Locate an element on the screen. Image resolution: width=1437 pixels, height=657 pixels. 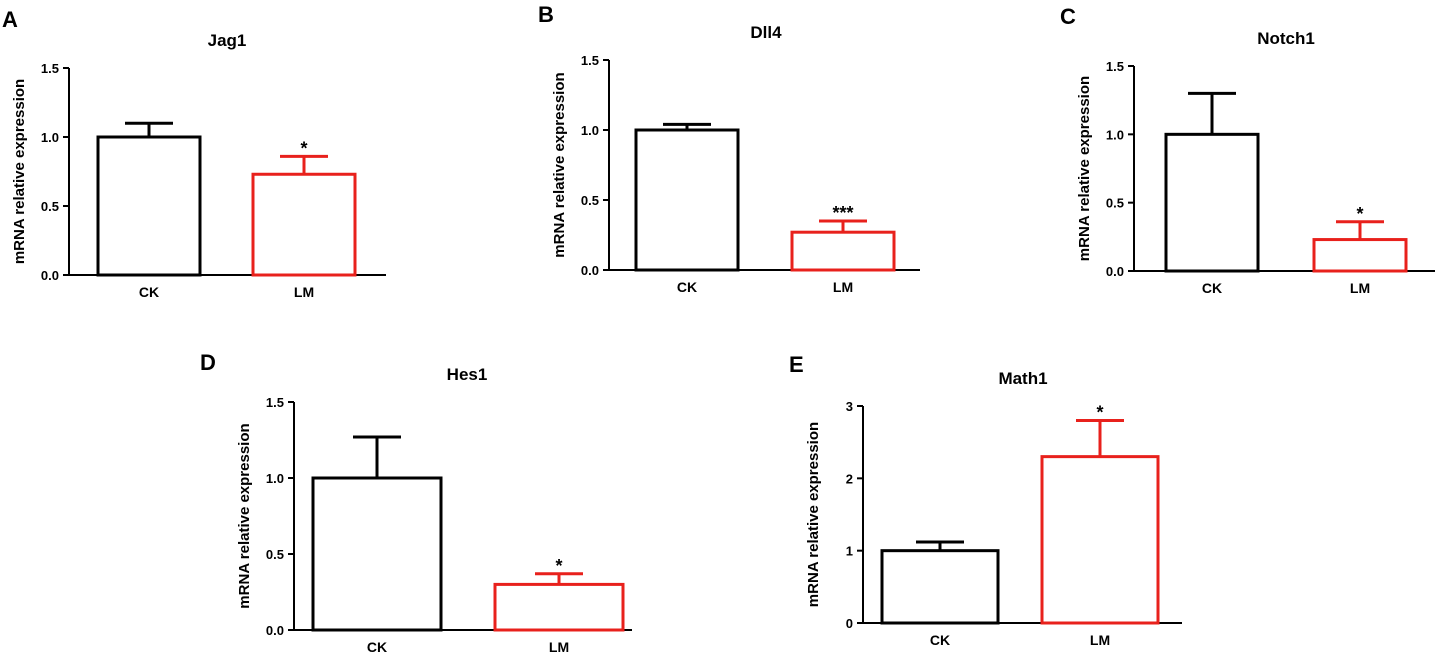
y-tick-label: 3 is located at coordinates (849, 406).